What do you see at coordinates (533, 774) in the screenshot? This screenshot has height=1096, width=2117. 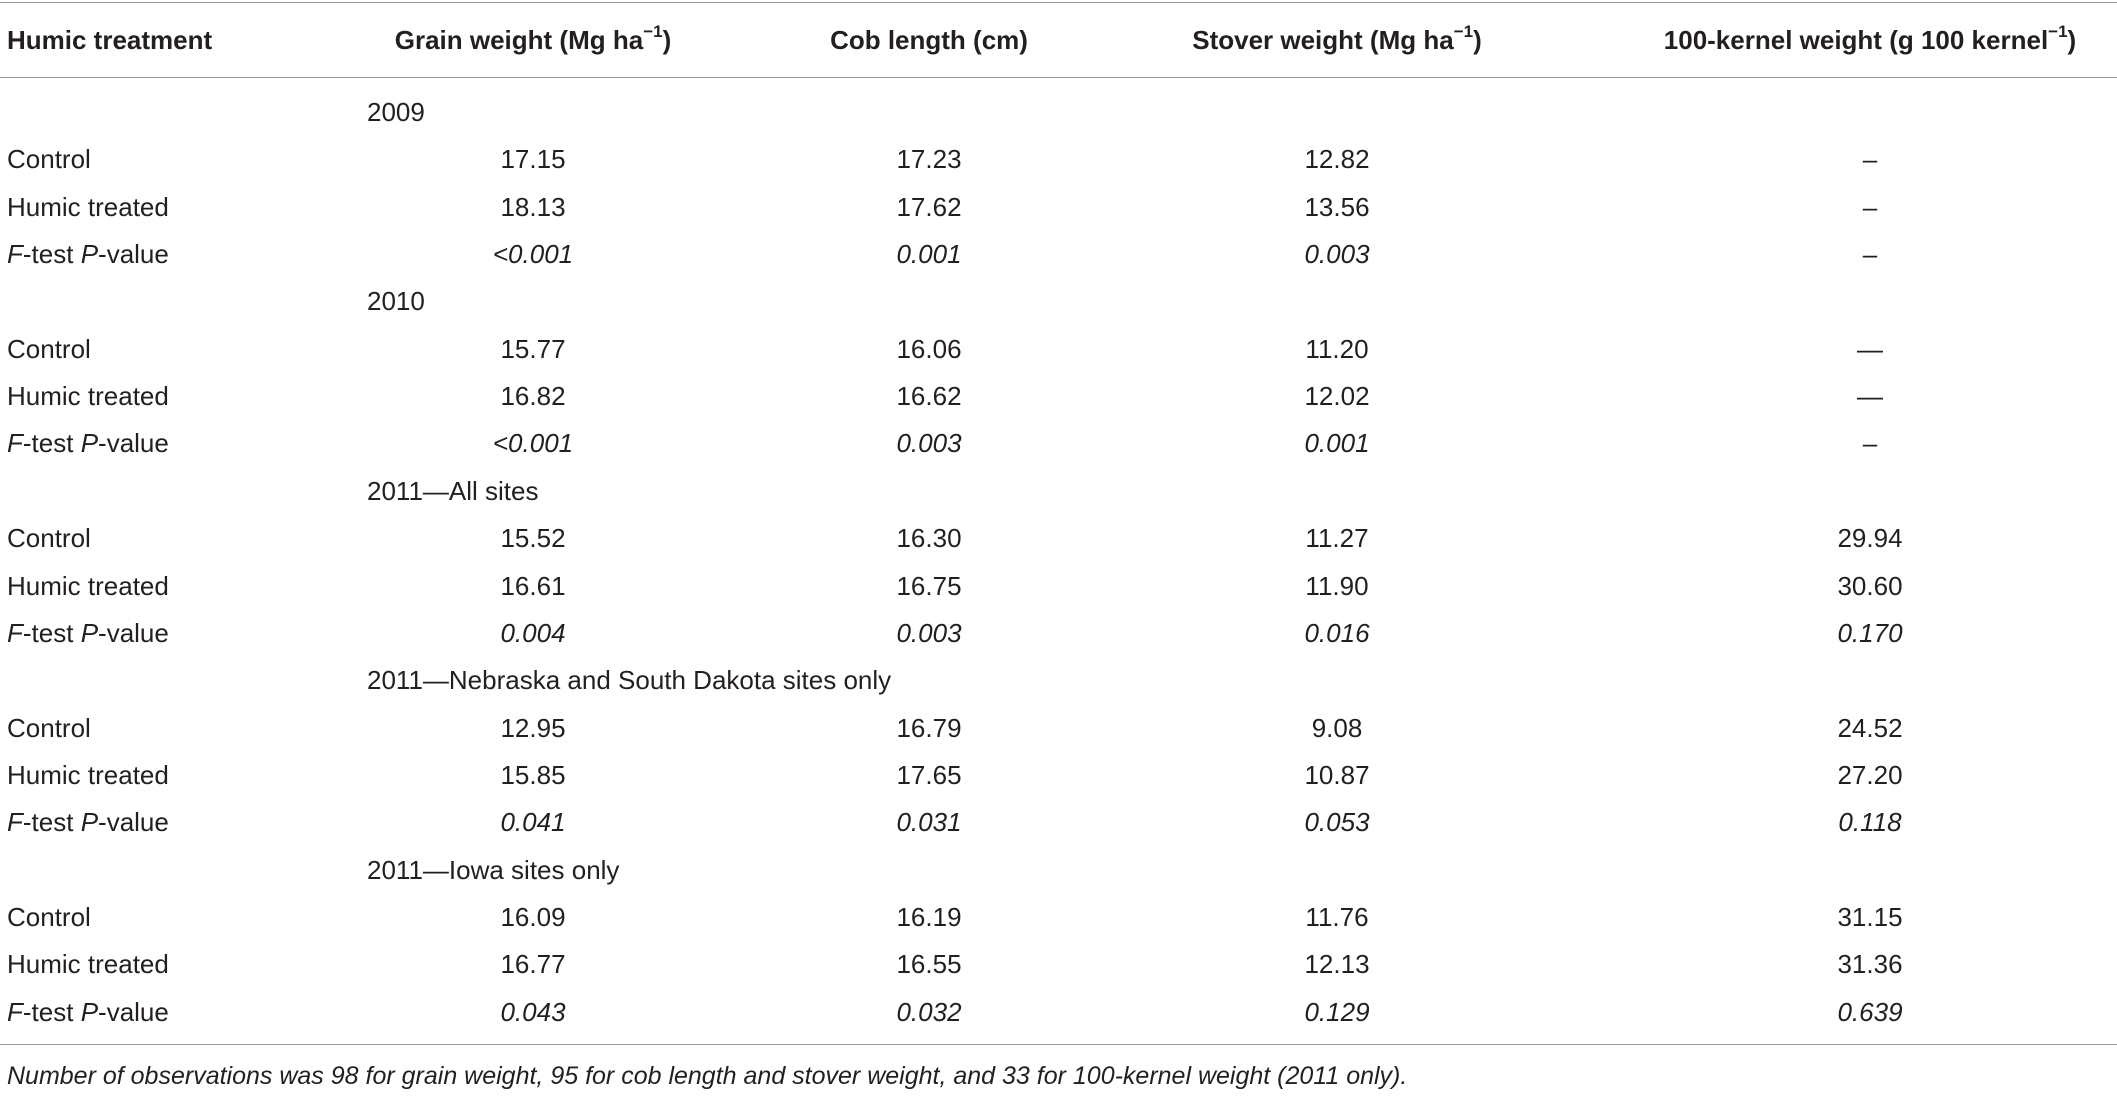 I see `cell-value: 15.85` at bounding box center [533, 774].